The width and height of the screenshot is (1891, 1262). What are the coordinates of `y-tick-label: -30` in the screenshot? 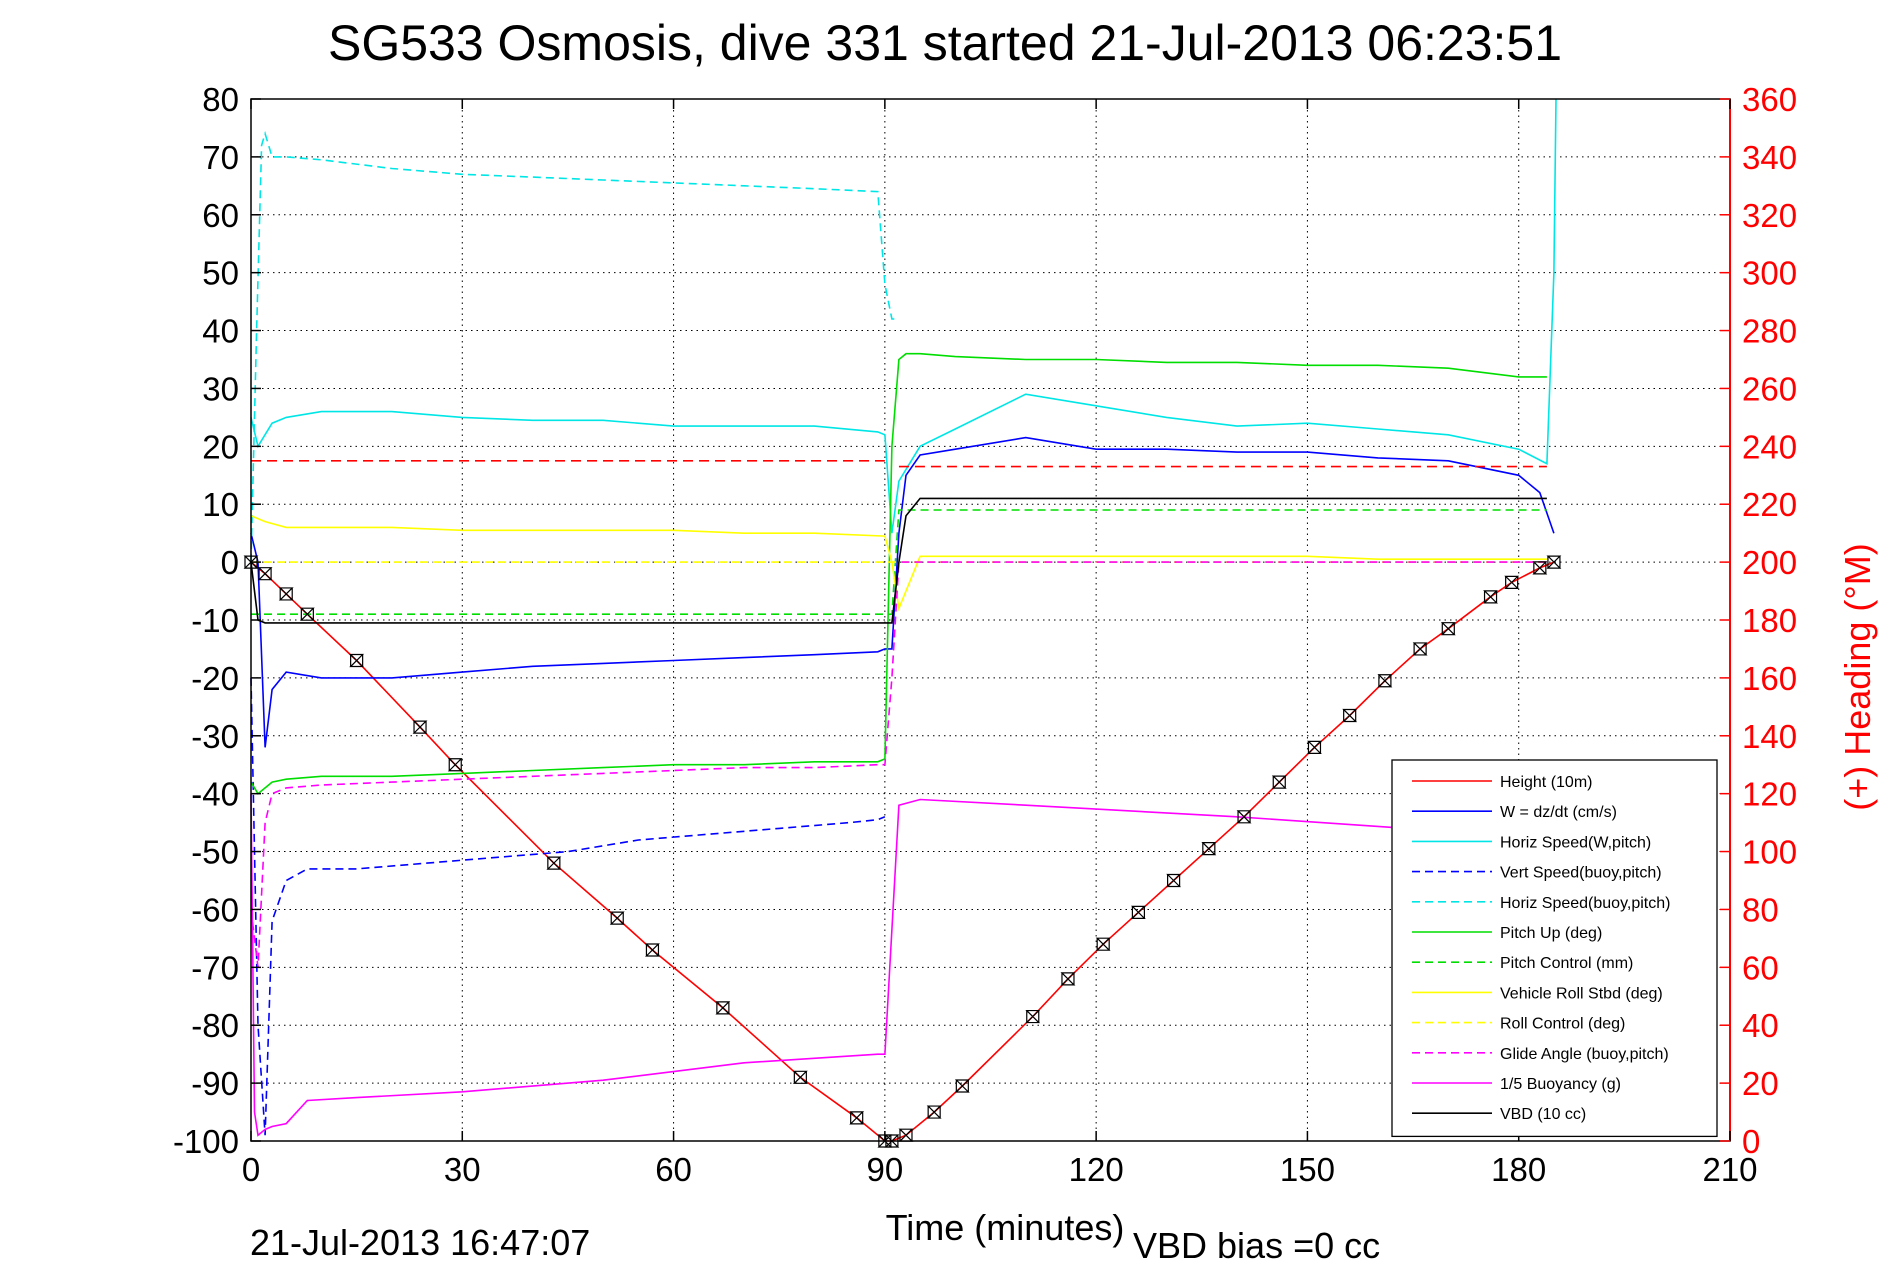 It's located at (215, 736).